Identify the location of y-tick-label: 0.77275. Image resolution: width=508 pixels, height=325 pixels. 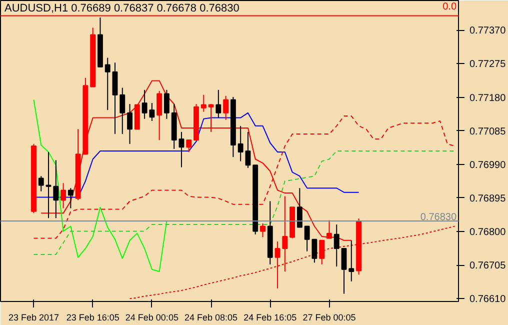
(488, 64).